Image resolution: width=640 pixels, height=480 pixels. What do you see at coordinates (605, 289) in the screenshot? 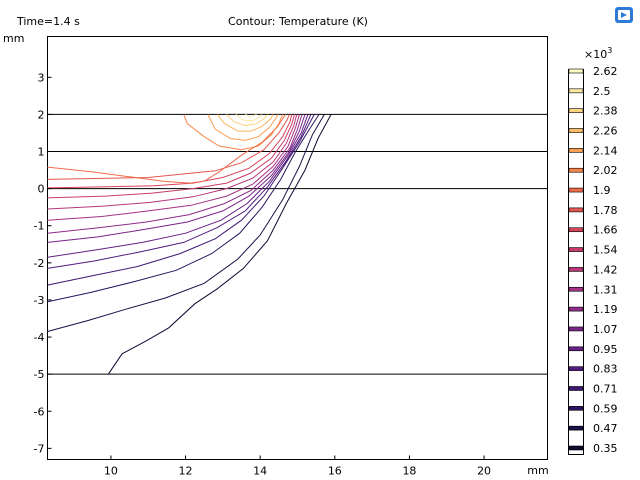
I see `colorbar-label-11: 1.31` at bounding box center [605, 289].